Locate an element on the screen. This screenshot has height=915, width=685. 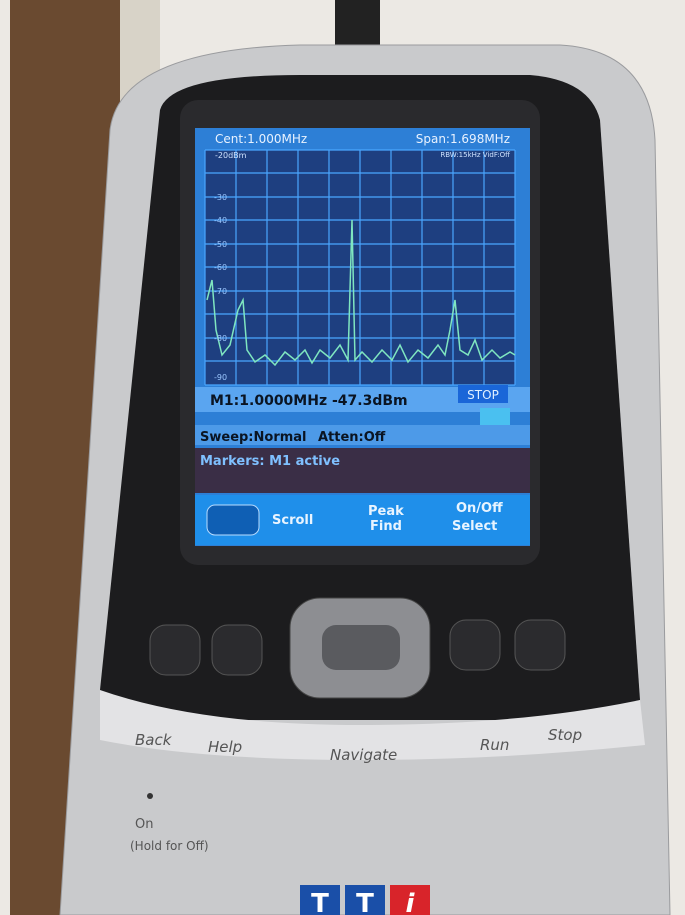
run-label: Run is located at coordinates (494, 745).